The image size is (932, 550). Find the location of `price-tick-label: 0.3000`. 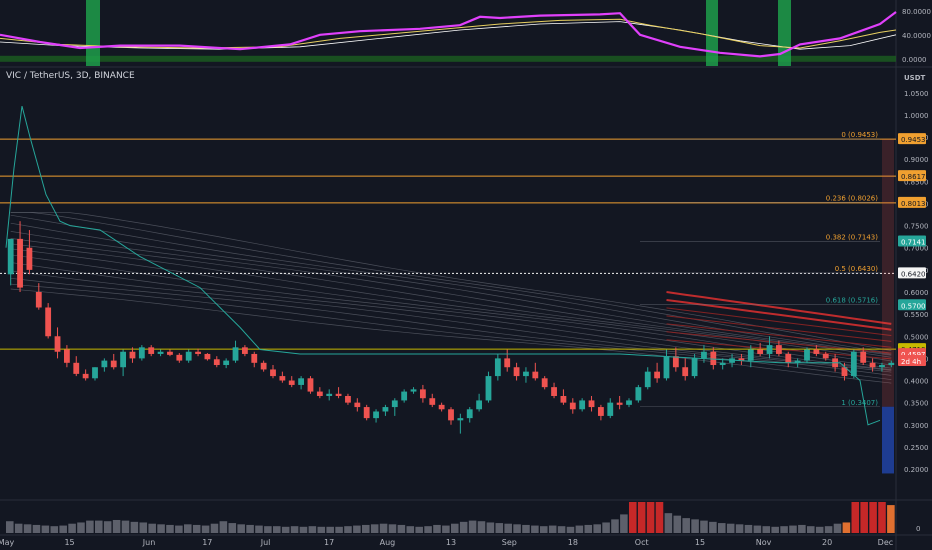

price-tick-label: 0.3000 is located at coordinates (916, 426).